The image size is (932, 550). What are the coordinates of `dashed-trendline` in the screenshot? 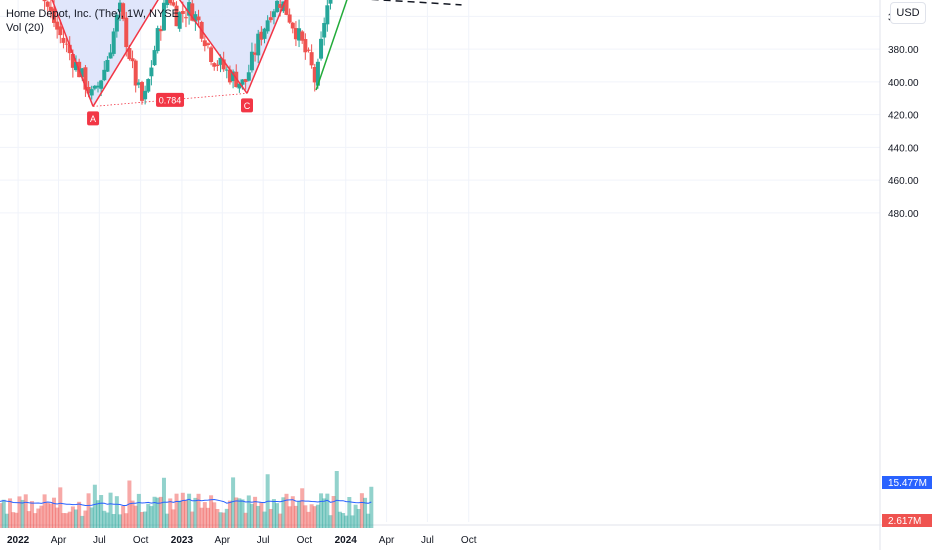 It's located at (315, 3).